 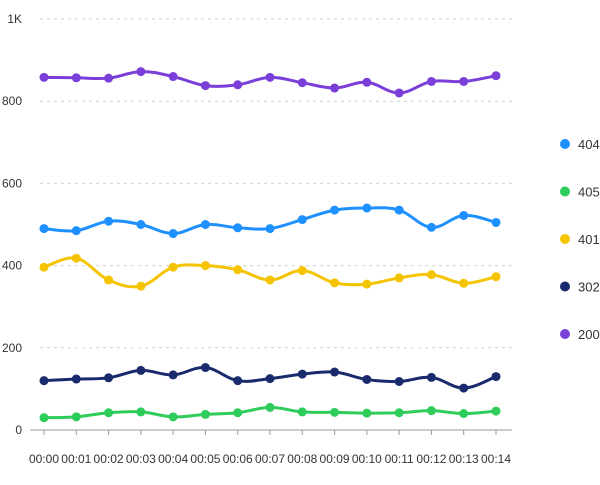 What do you see at coordinates (580, 192) in the screenshot?
I see `legend-item-405: 405` at bounding box center [580, 192].